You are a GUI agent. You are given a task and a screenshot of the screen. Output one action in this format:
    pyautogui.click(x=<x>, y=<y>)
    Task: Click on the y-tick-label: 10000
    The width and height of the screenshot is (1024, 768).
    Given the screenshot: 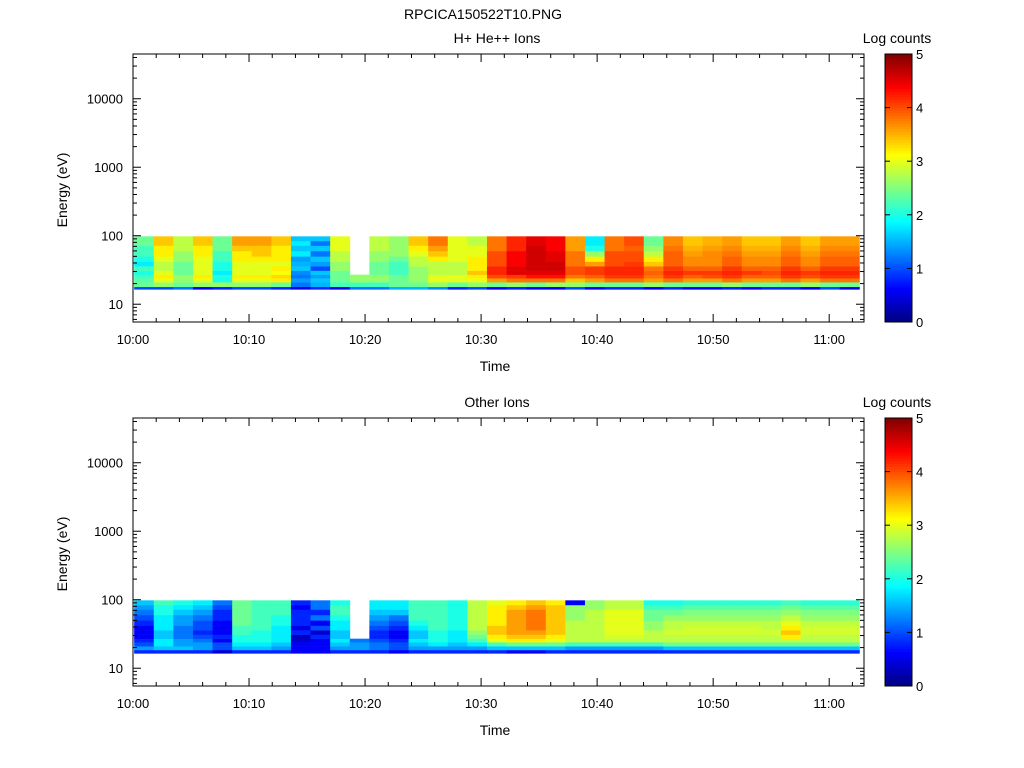 What is the action you would take?
    pyautogui.click(x=105, y=463)
    